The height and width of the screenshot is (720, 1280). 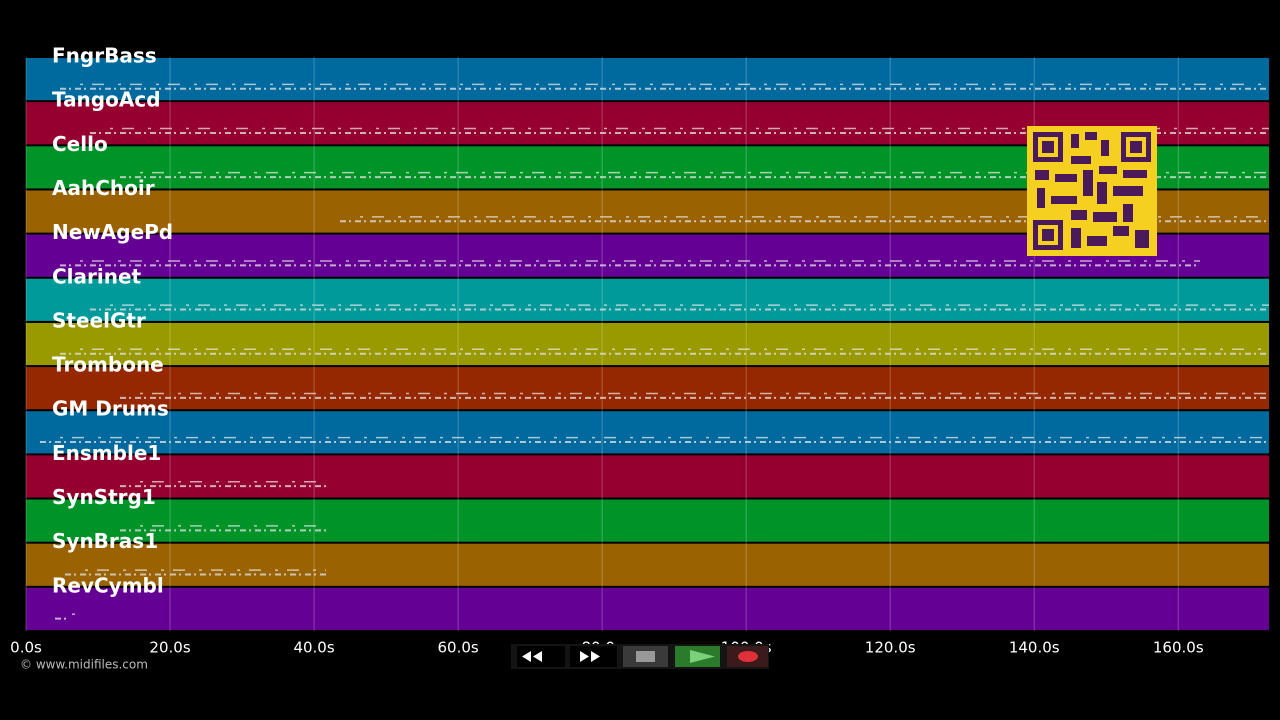 I want to click on tick-label: 120.0s, so click(x=890, y=648).